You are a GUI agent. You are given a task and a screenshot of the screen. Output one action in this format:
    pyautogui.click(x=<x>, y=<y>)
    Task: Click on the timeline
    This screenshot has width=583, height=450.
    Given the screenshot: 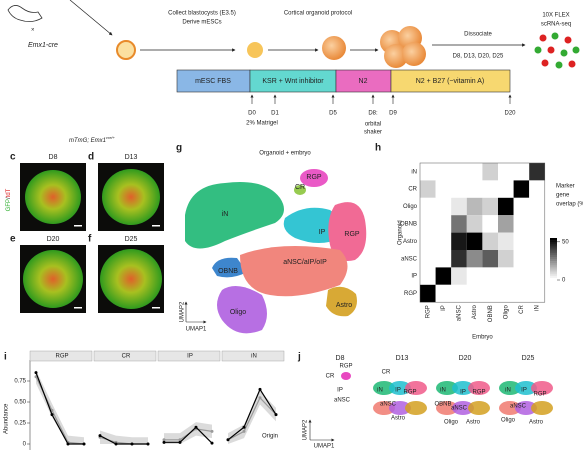 What is the action you would take?
    pyautogui.click(x=343, y=81)
    